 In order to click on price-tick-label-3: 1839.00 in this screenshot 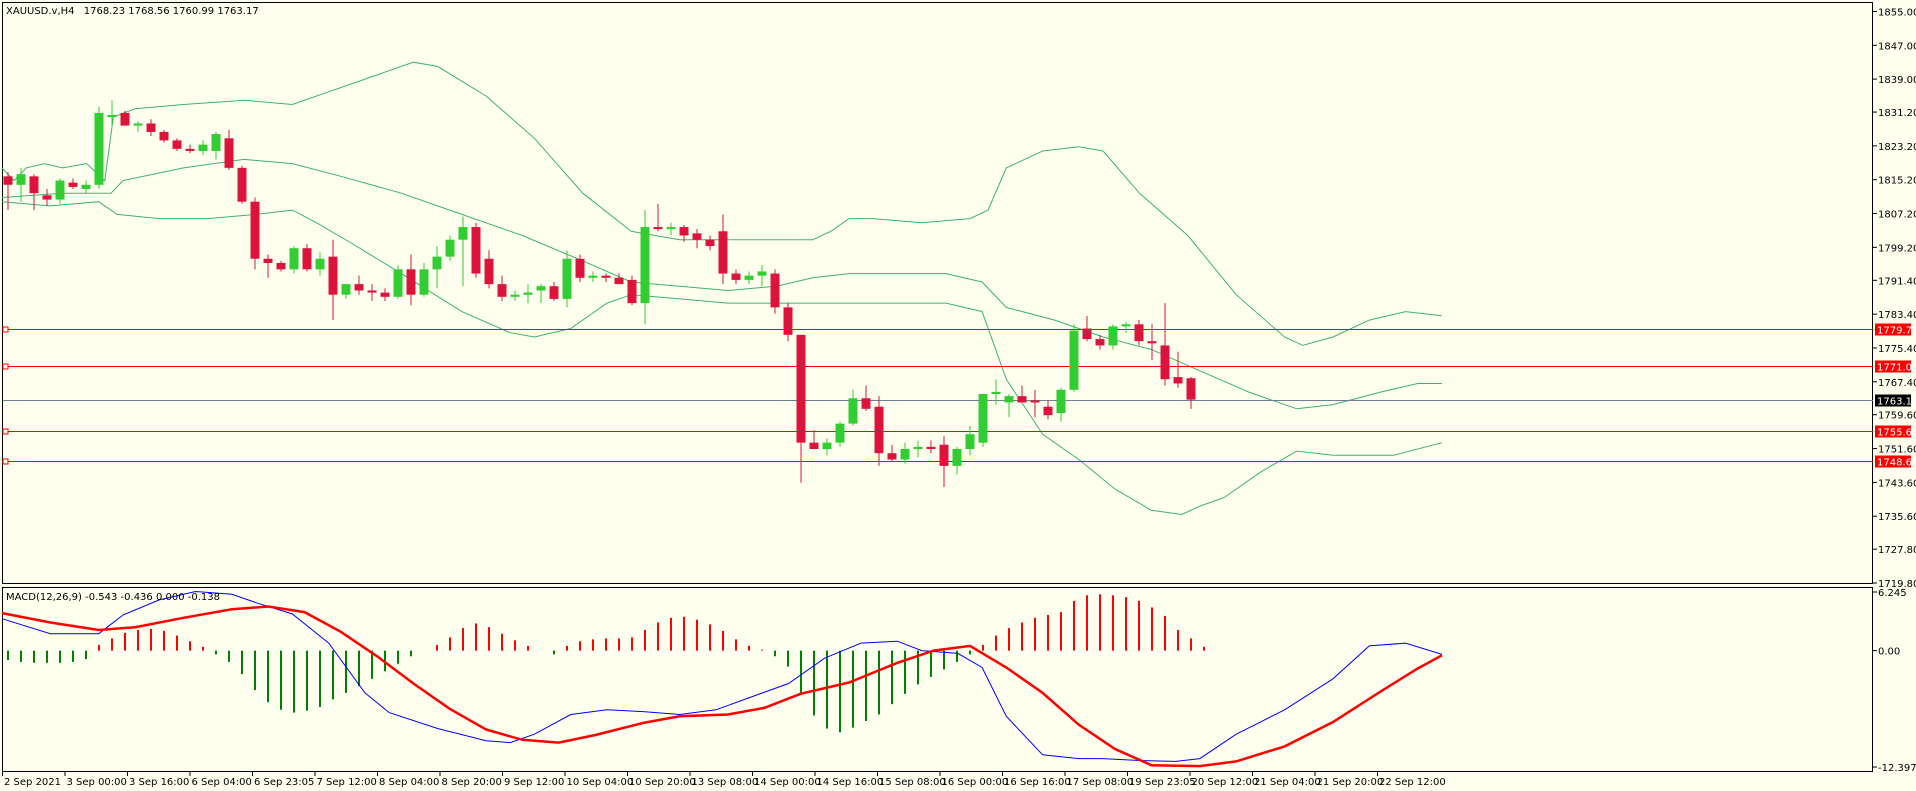, I will do `click(1897, 80)`.